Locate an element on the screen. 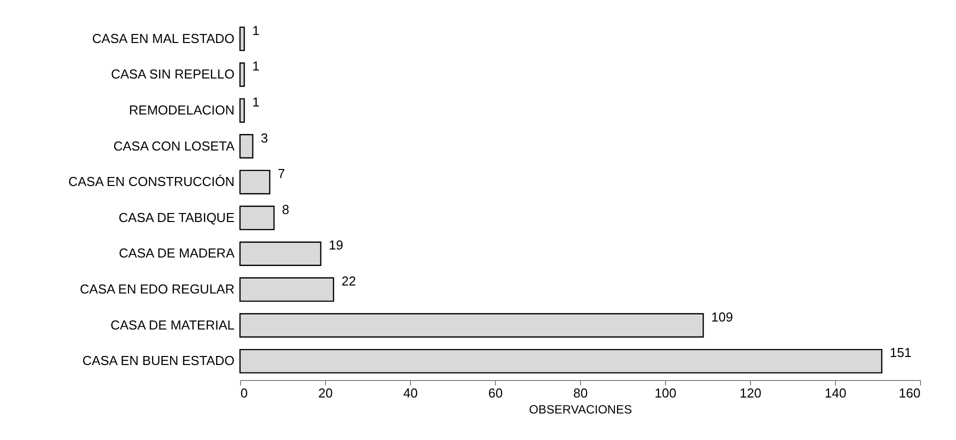 This screenshot has height=440, width=956. data-label: 22 is located at coordinates (349, 281).